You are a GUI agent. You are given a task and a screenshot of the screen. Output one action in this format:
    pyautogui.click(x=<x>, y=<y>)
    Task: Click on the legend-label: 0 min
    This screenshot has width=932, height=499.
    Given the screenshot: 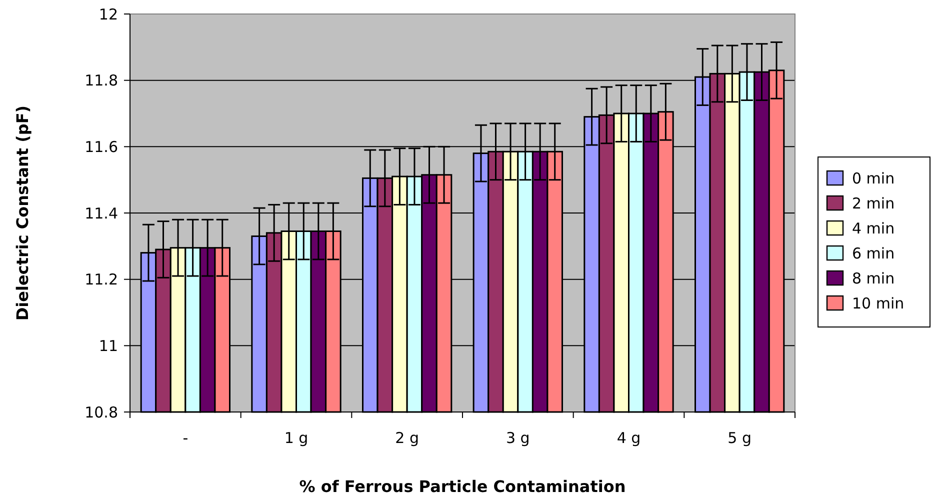 What is the action you would take?
    pyautogui.click(x=873, y=178)
    